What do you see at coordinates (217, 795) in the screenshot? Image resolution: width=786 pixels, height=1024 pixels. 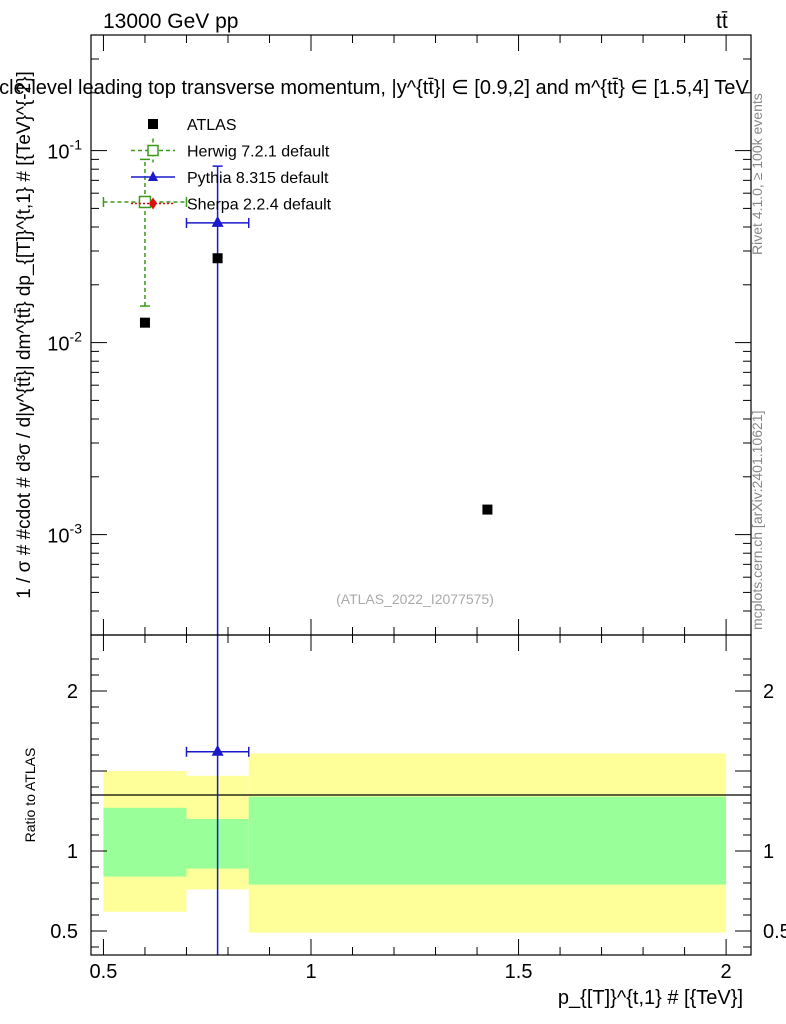 I see `ratio-data-marks` at bounding box center [217, 795].